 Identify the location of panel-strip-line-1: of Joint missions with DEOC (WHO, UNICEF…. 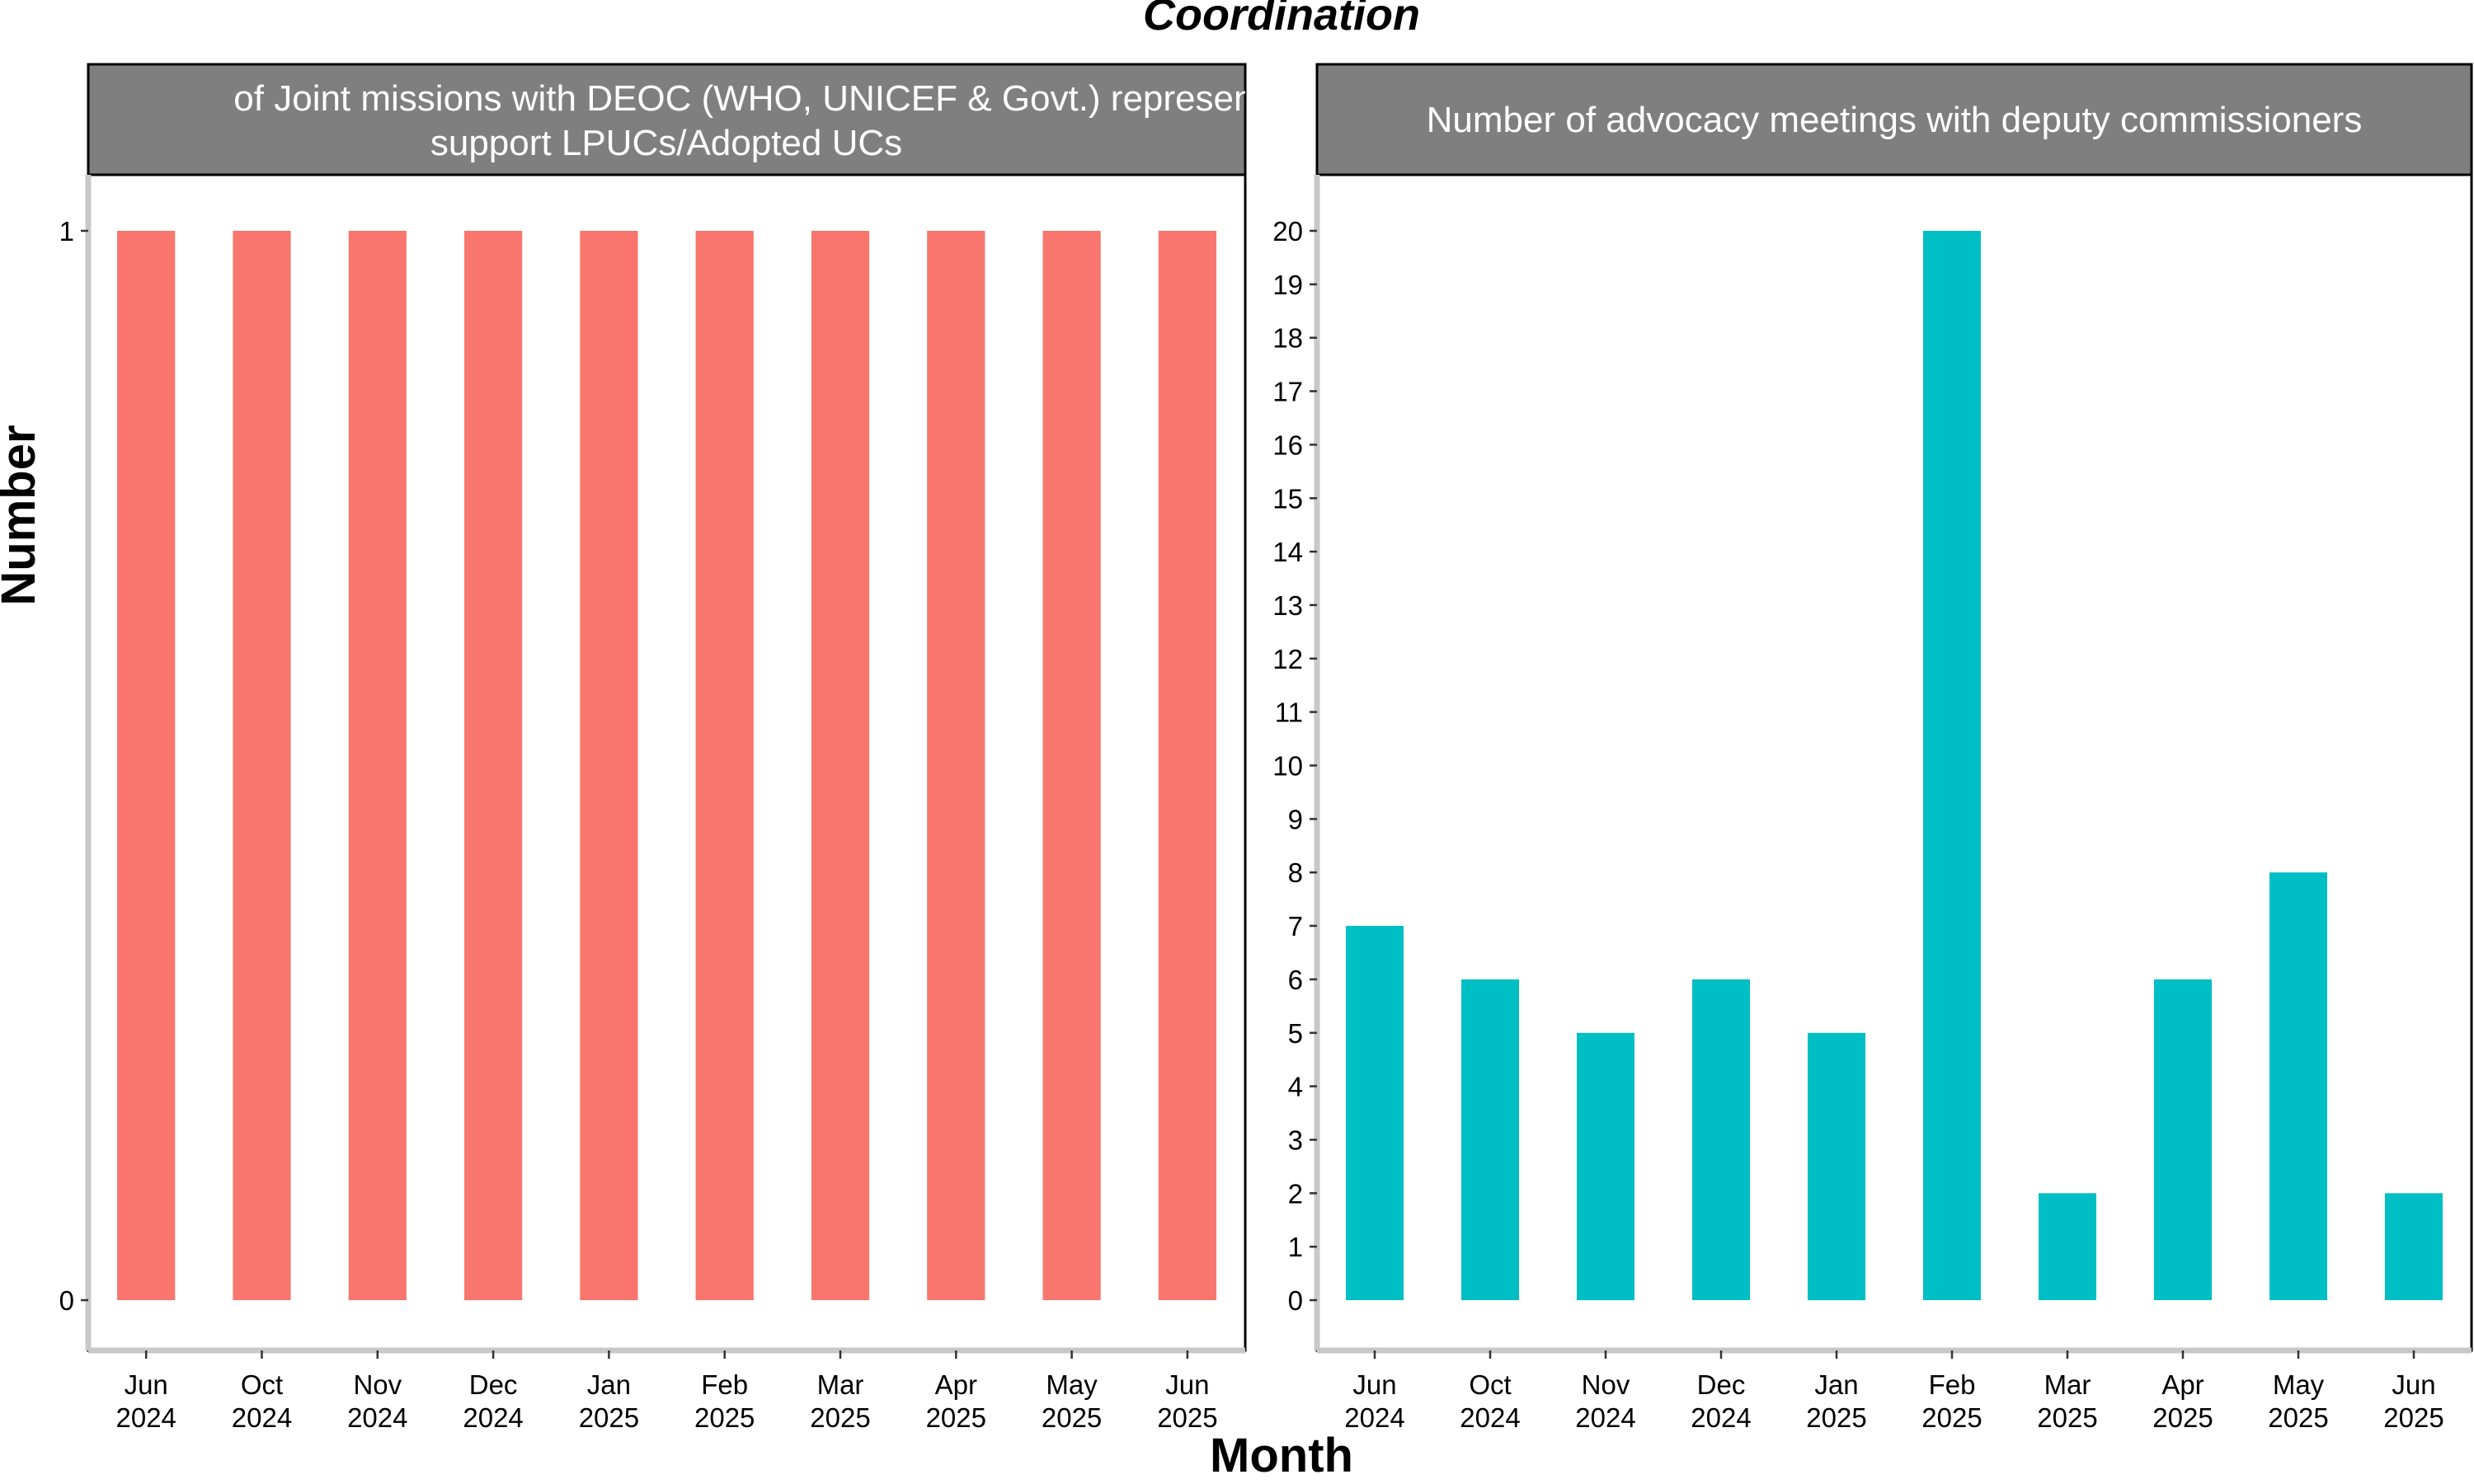
(748, 98).